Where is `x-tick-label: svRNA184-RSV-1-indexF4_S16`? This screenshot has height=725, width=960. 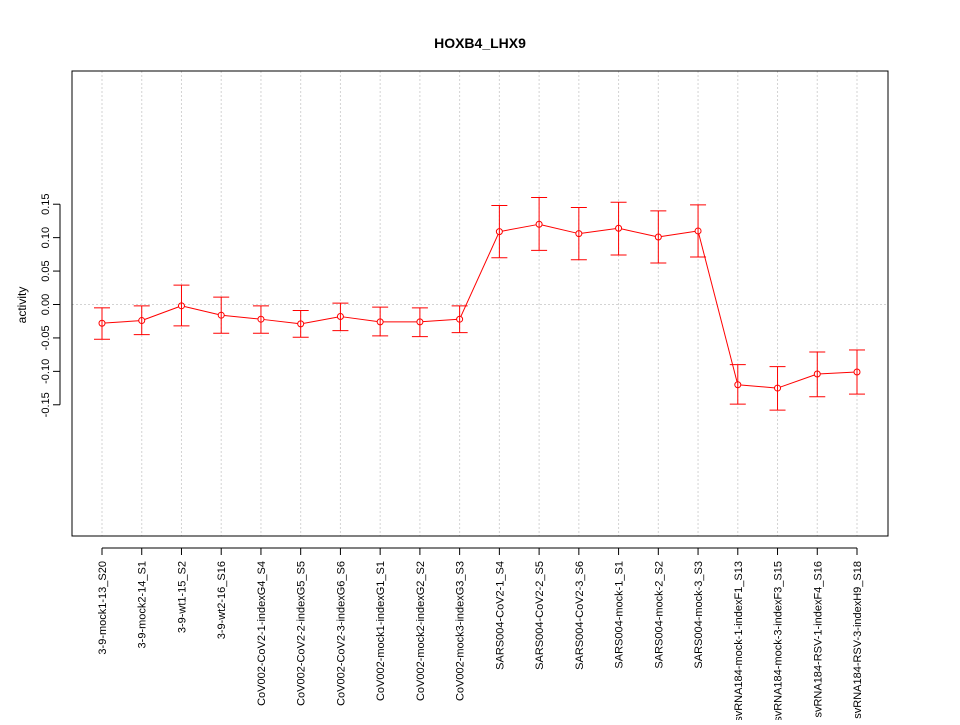 x-tick-label: svRNA184-RSV-1-indexF4_S16 is located at coordinates (818, 639).